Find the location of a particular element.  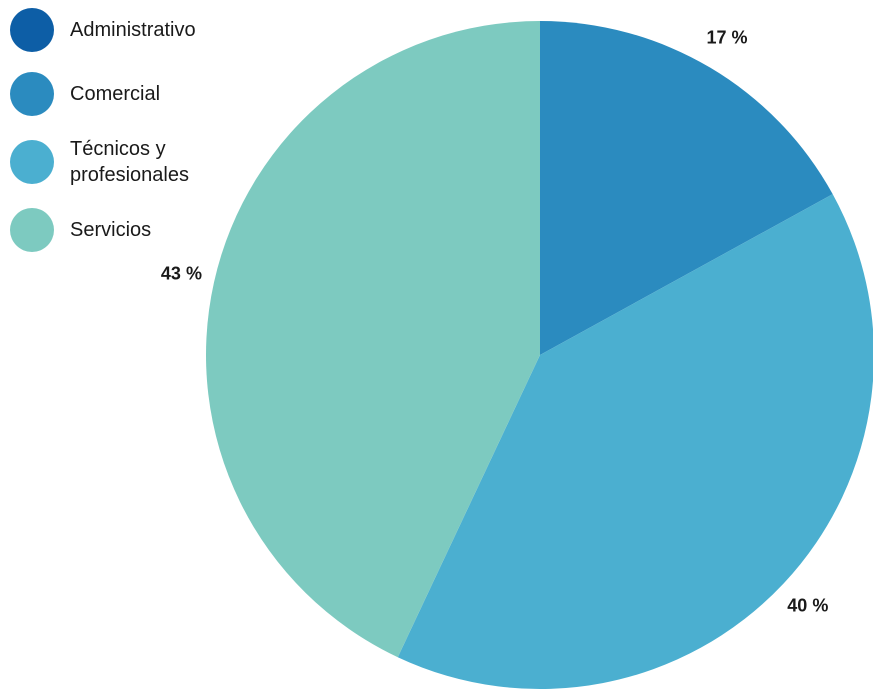

legend-item: Servicios is located at coordinates (120, 230).